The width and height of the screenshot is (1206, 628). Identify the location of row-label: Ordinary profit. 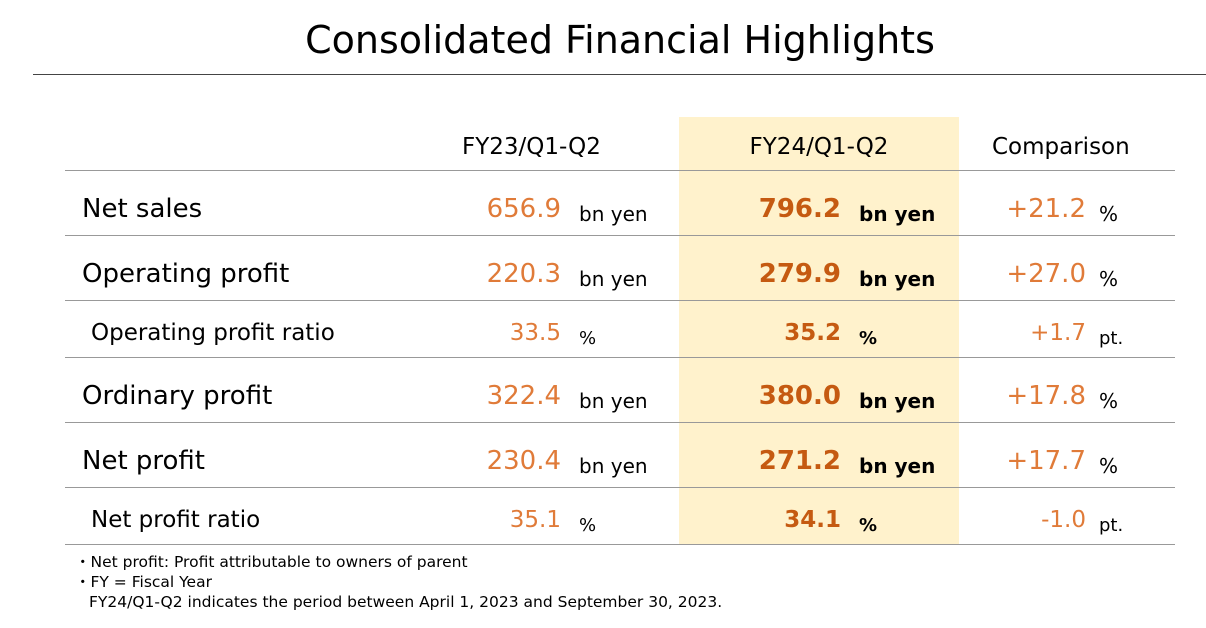
(177, 396).